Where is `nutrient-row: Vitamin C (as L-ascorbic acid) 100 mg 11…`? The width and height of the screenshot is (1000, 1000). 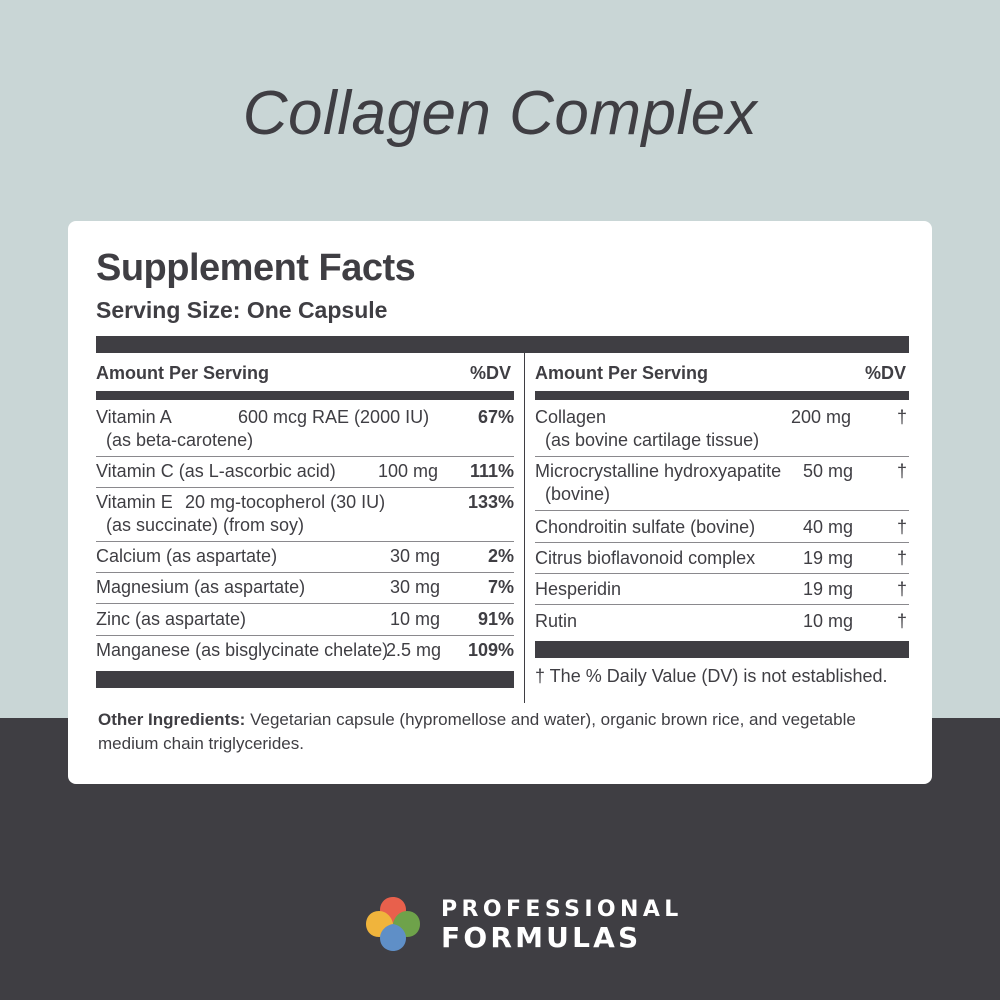
nutrient-row: Vitamin C (as L-ascorbic acid) 100 mg 11… is located at coordinates (305, 473).